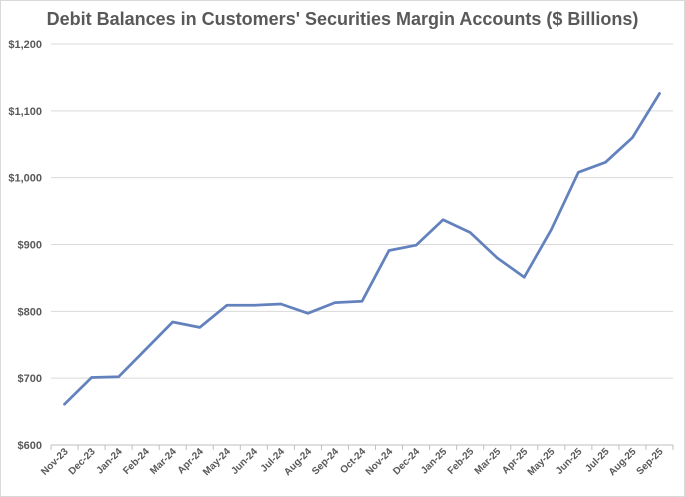 The image size is (685, 497). I want to click on x-tick-label: Oct-24, so click(353, 461).